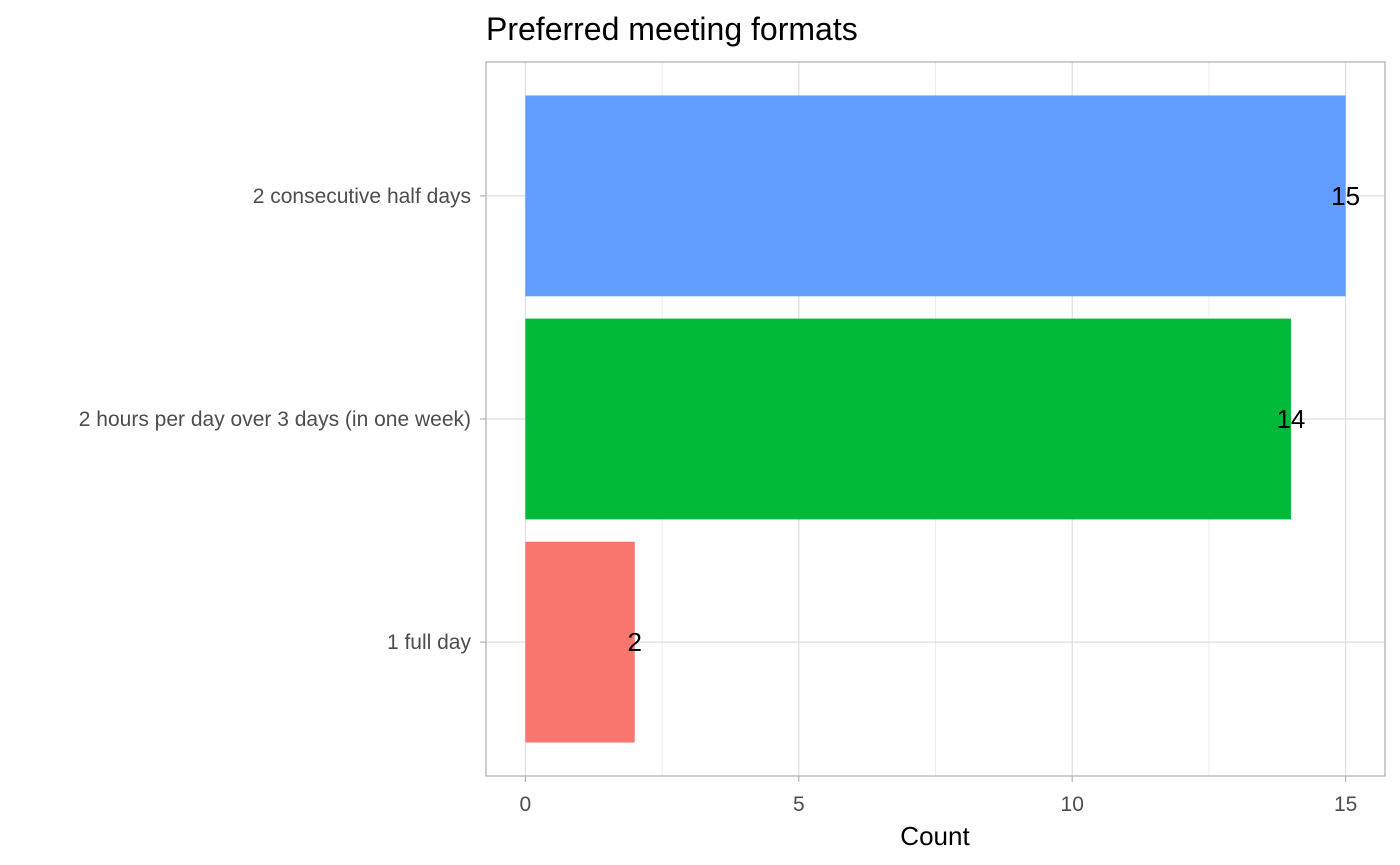 This screenshot has height=865, width=1400. Describe the element at coordinates (672, 29) in the screenshot. I see `chart-title: Preferred meeting formats` at that location.